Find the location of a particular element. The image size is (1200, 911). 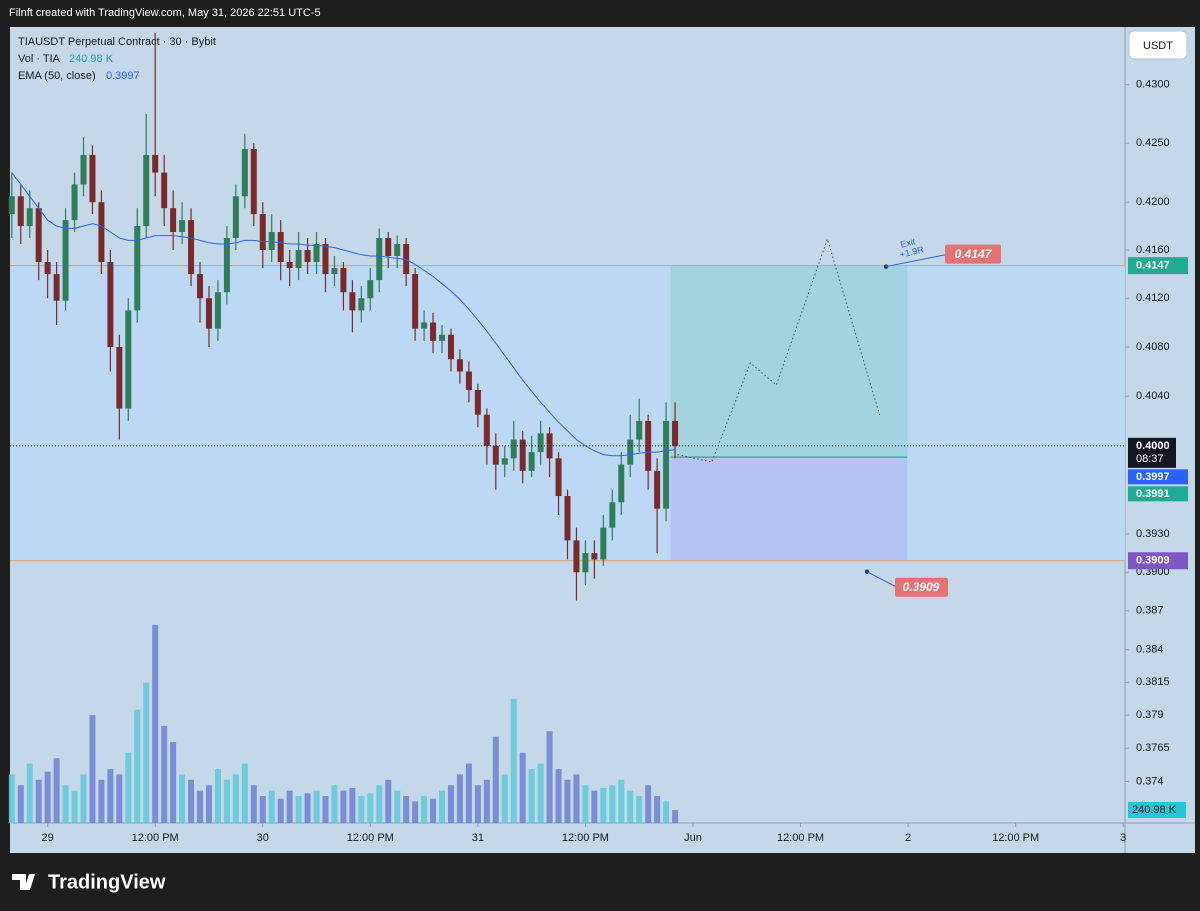

brand-logo is located at coordinates (23, 882).